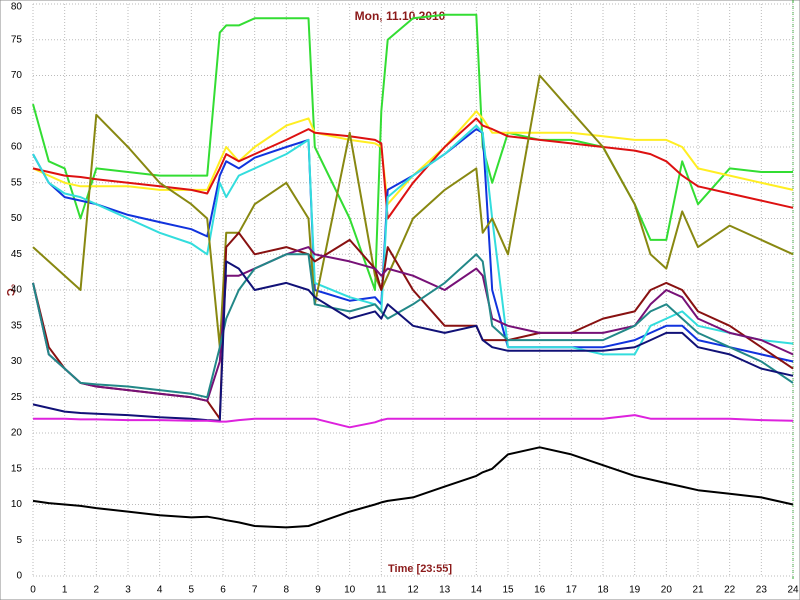  I want to click on chart-title: Mon, 11.10.2010, so click(400, 16).